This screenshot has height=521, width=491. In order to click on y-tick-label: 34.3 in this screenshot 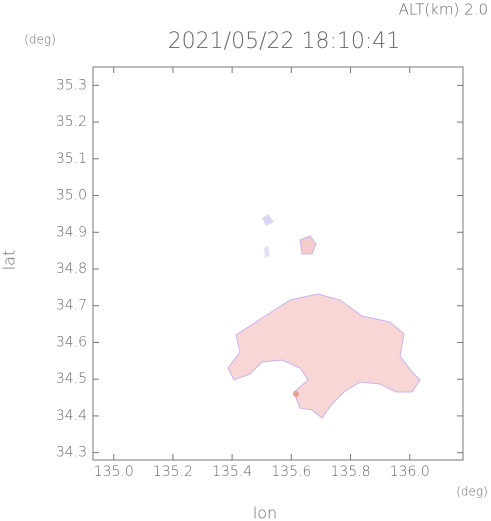, I will do `click(71, 453)`.